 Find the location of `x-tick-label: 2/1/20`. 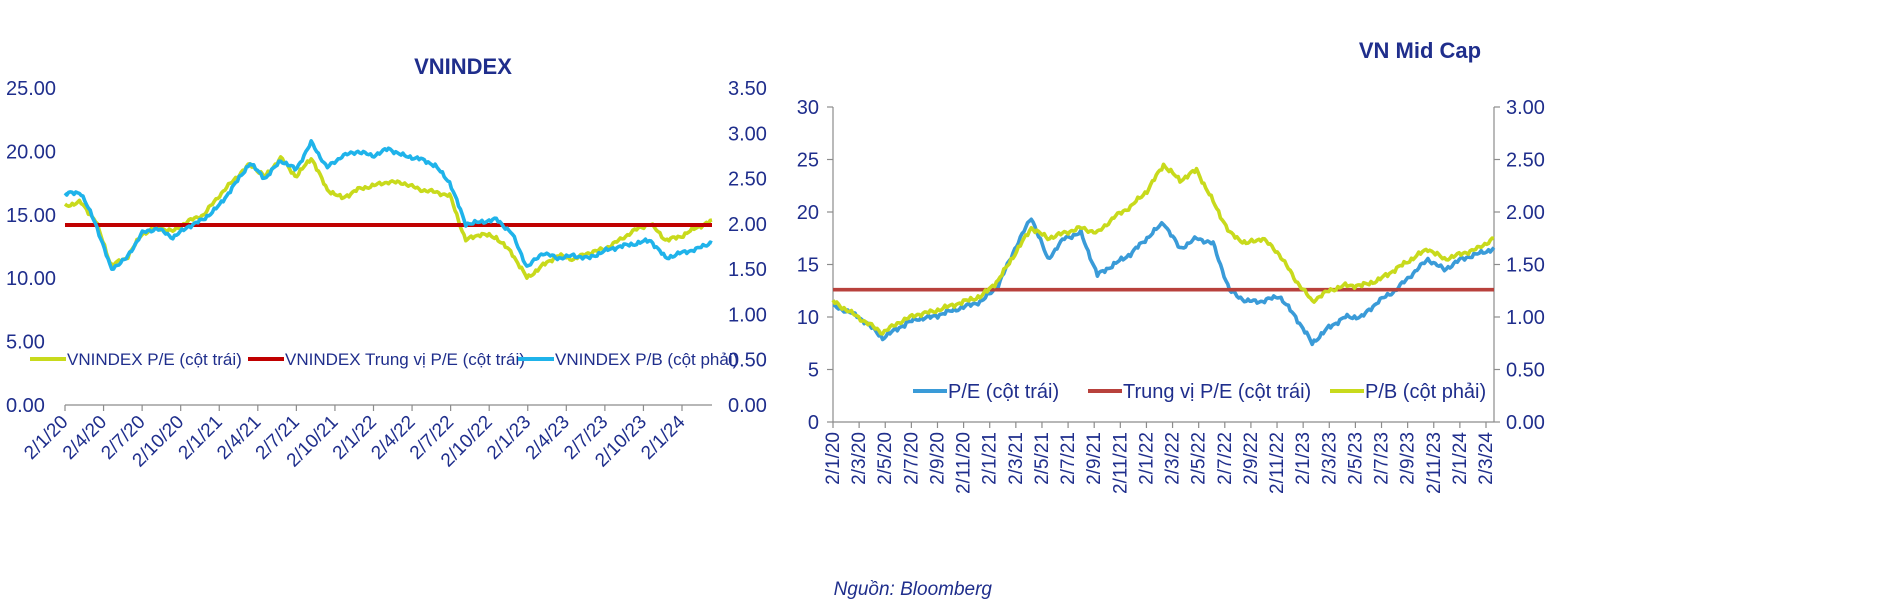

x-tick-label: 2/1/20 is located at coordinates (833, 458).